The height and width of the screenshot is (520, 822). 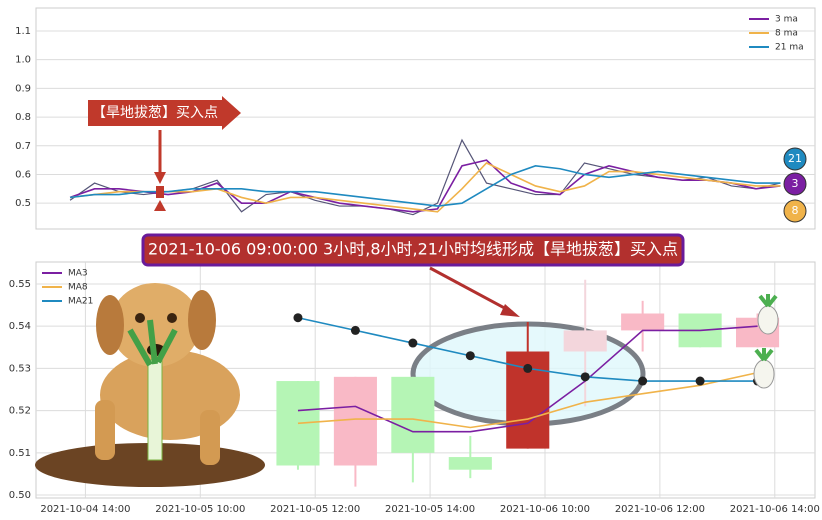 What do you see at coordinates (23, 146) in the screenshot?
I see `y-tick-label: 0.7` at bounding box center [23, 146].